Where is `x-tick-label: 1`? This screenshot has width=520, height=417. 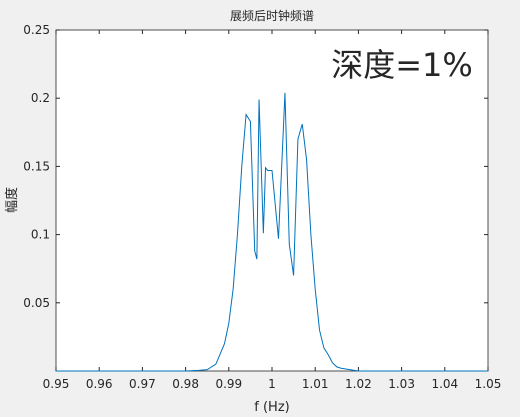 x-tick-label: 1 is located at coordinates (272, 384).